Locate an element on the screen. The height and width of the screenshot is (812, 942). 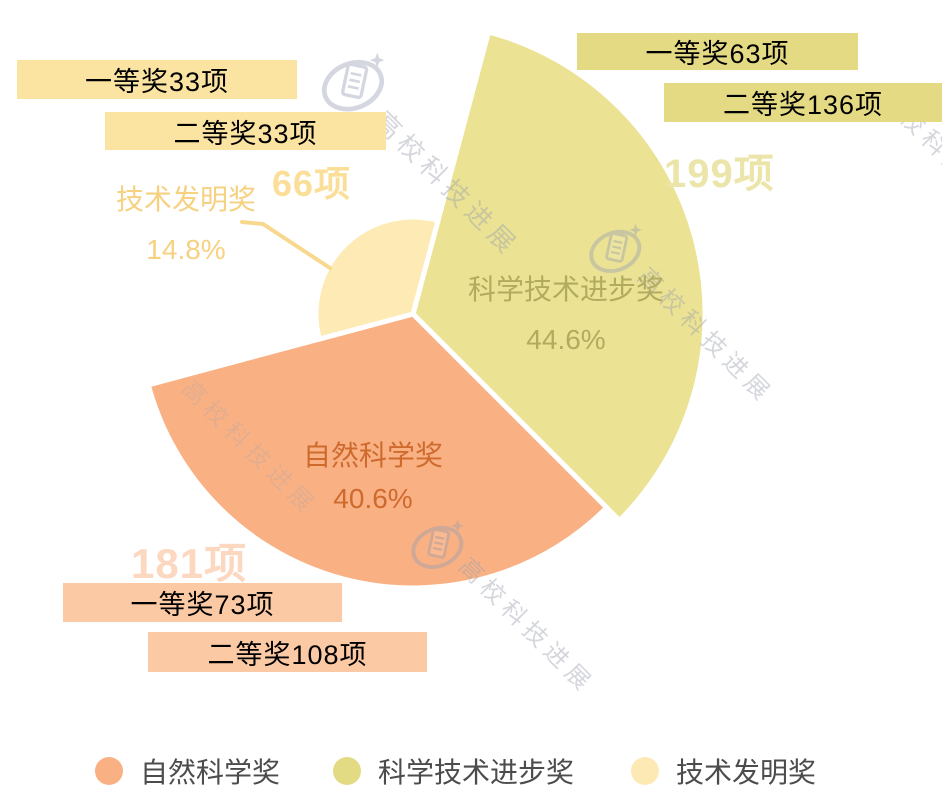
legend-item-sci-progress: 科学技术进步奖 is located at coordinates (453, 771).